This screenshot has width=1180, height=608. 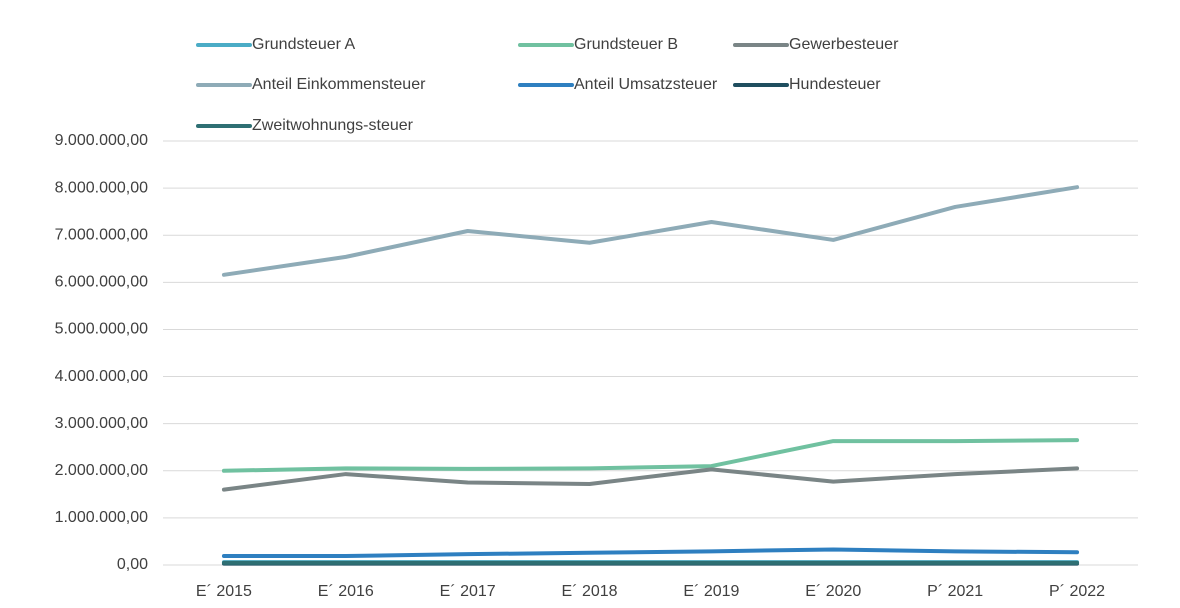 What do you see at coordinates (339, 84) in the screenshot?
I see `legend-label: Anteil Einkommensteuer` at bounding box center [339, 84].